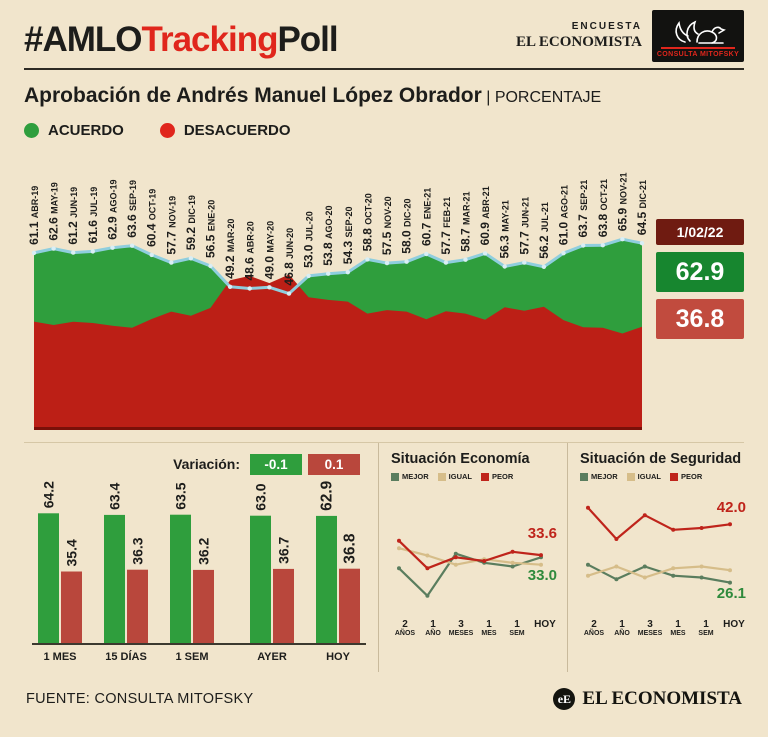 The height and width of the screenshot is (737, 768). What do you see at coordinates (191, 657) in the screenshot?
I see `svg-text: 1 SEM` at bounding box center [191, 657].